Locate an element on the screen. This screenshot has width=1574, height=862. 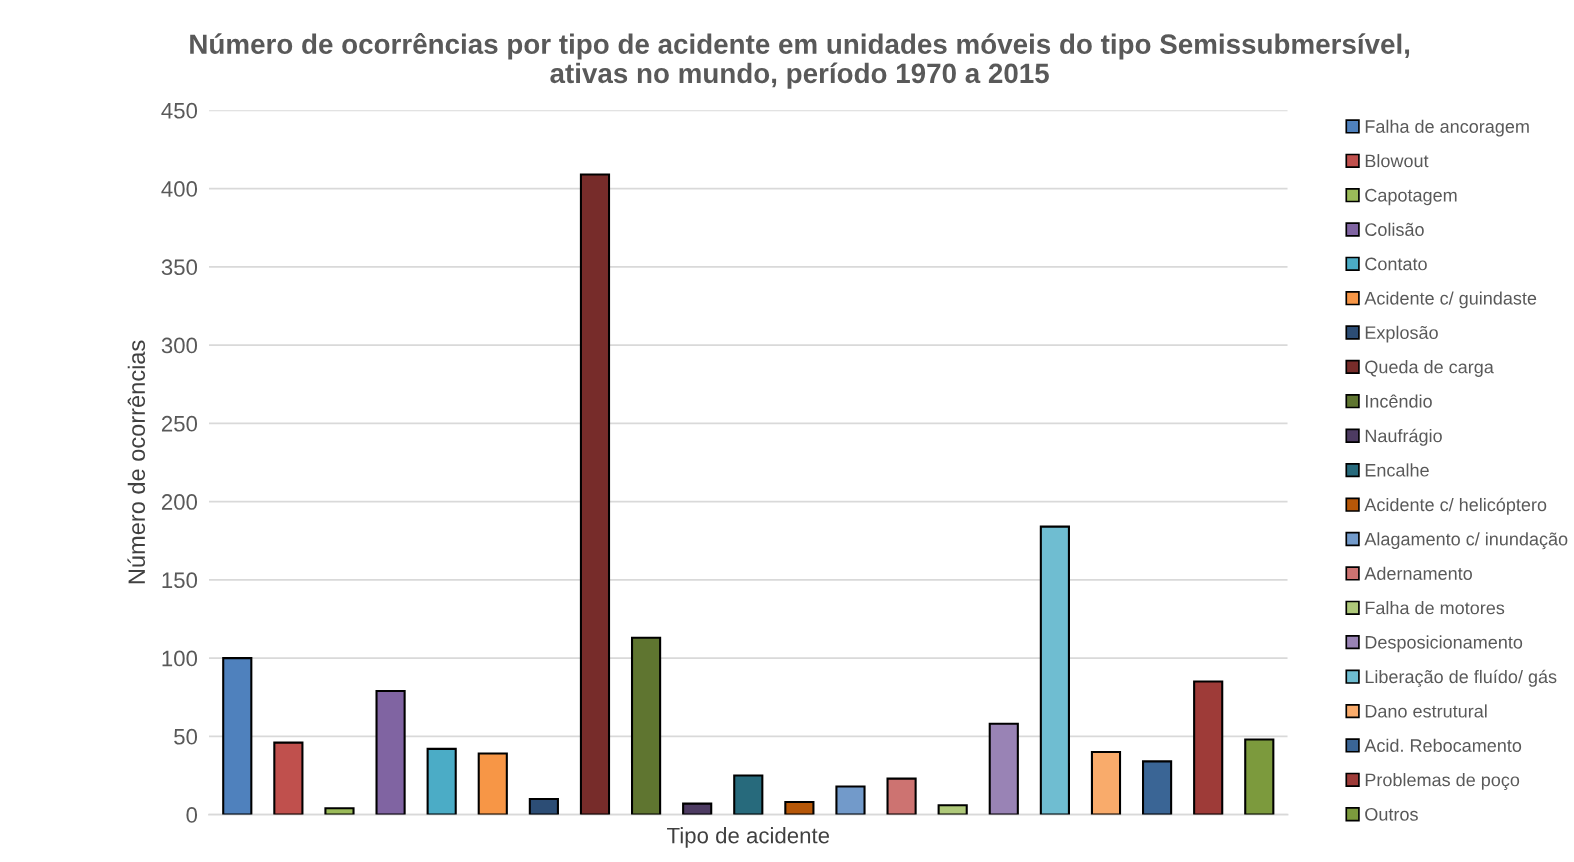
y-tick-label: 400 is located at coordinates (179, 189).